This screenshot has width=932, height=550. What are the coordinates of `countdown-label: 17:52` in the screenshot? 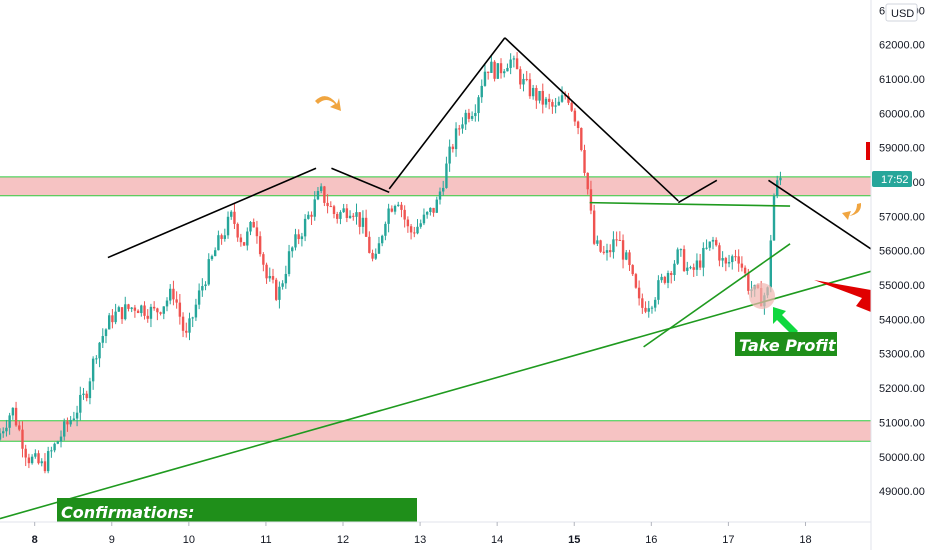 It's located at (895, 180).